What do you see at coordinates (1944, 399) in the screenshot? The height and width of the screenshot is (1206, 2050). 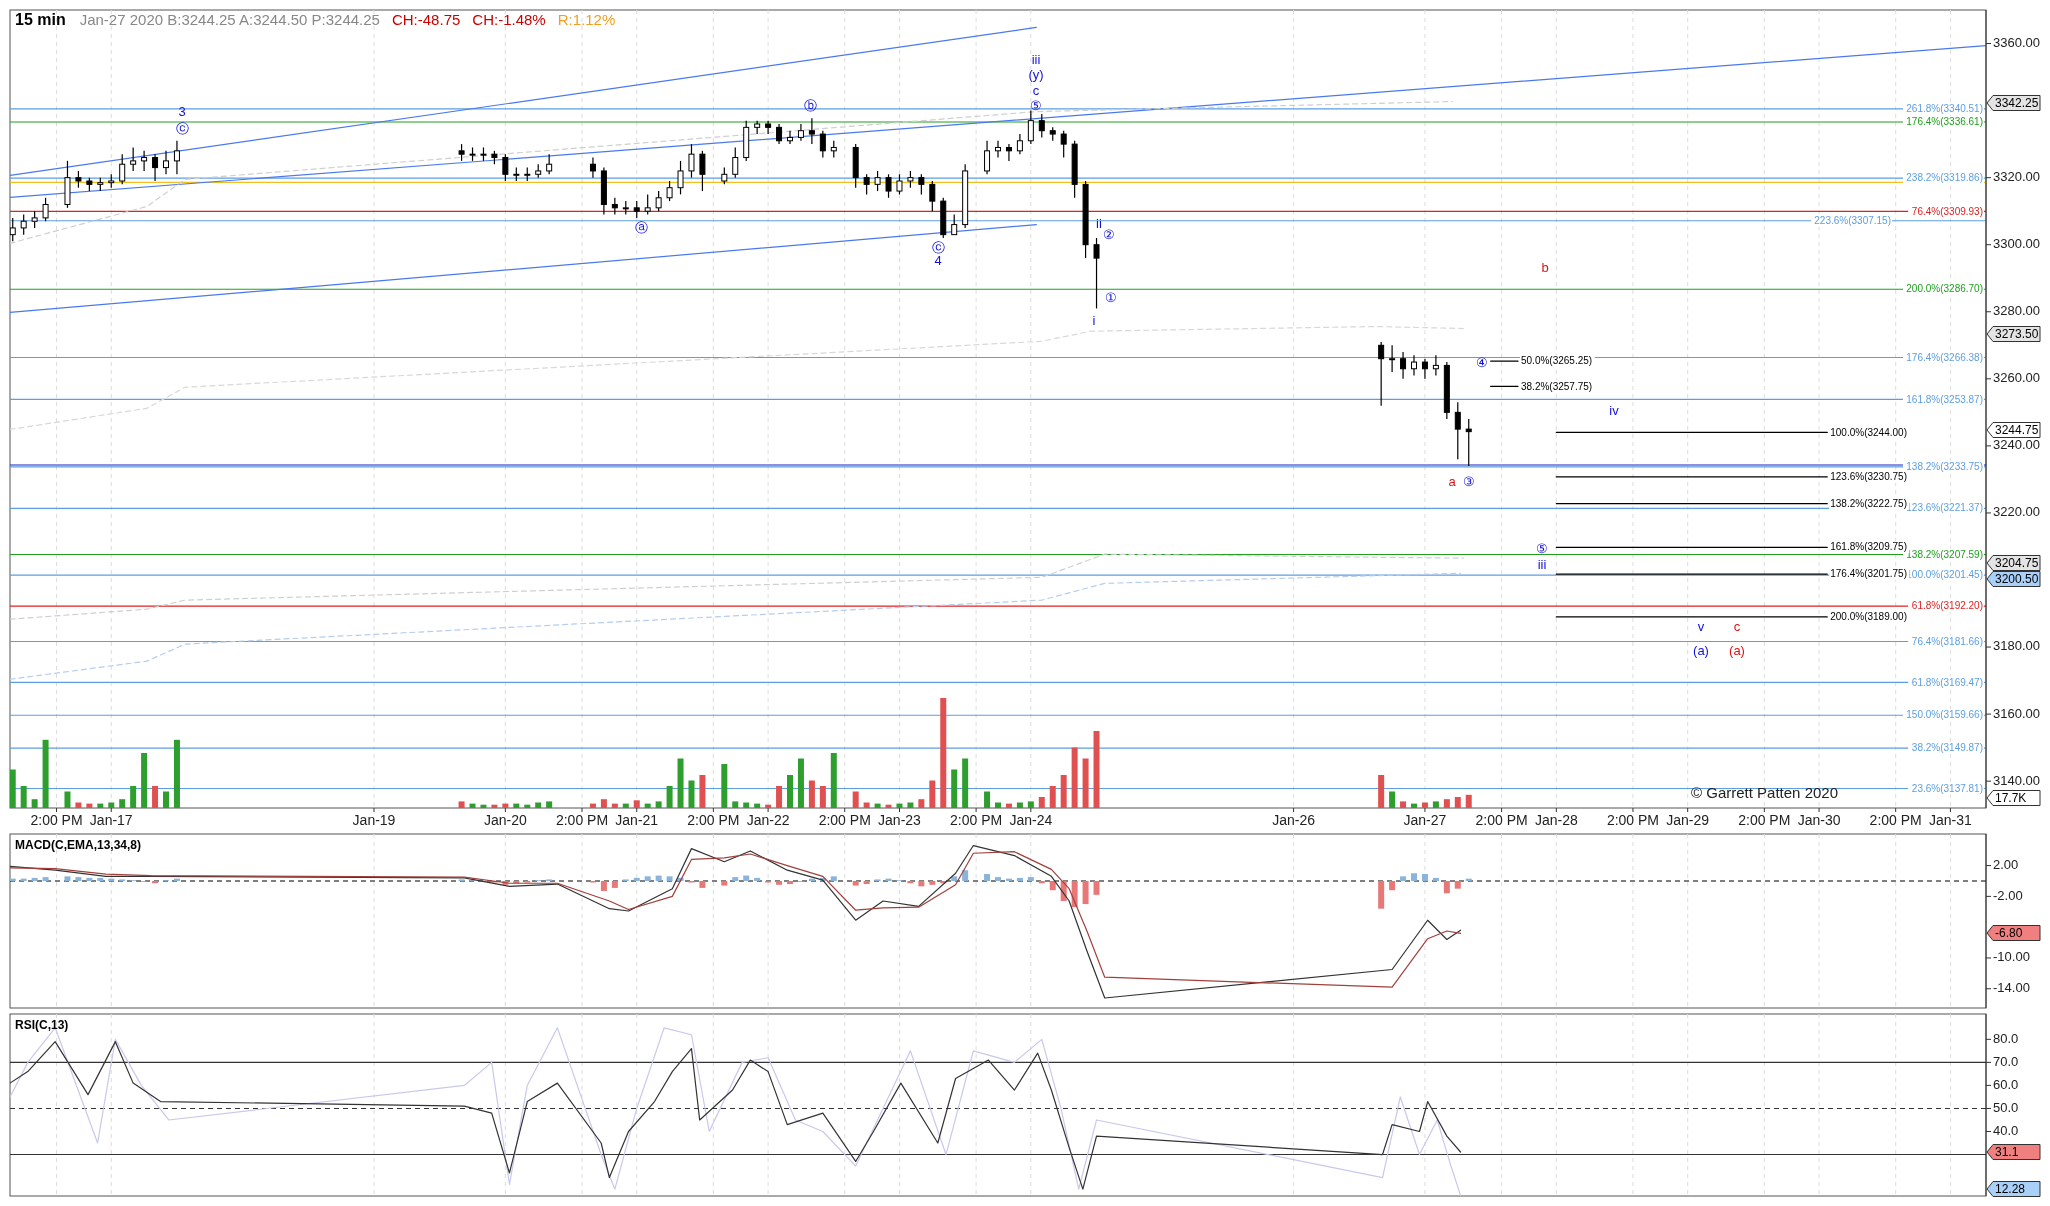 I see `ref-line-label: 161.8%(3253.87)` at bounding box center [1944, 399].